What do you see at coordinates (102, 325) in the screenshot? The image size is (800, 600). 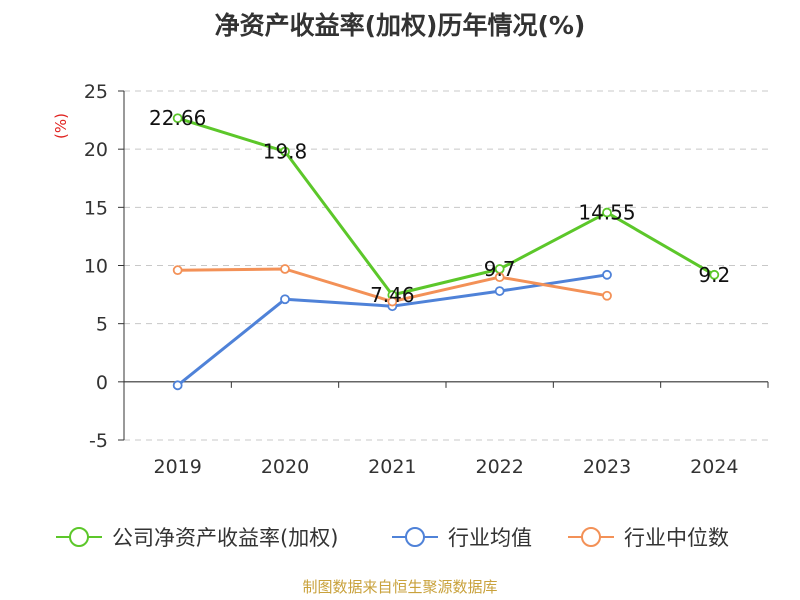 I see `y-tick-label: 5` at bounding box center [102, 325].